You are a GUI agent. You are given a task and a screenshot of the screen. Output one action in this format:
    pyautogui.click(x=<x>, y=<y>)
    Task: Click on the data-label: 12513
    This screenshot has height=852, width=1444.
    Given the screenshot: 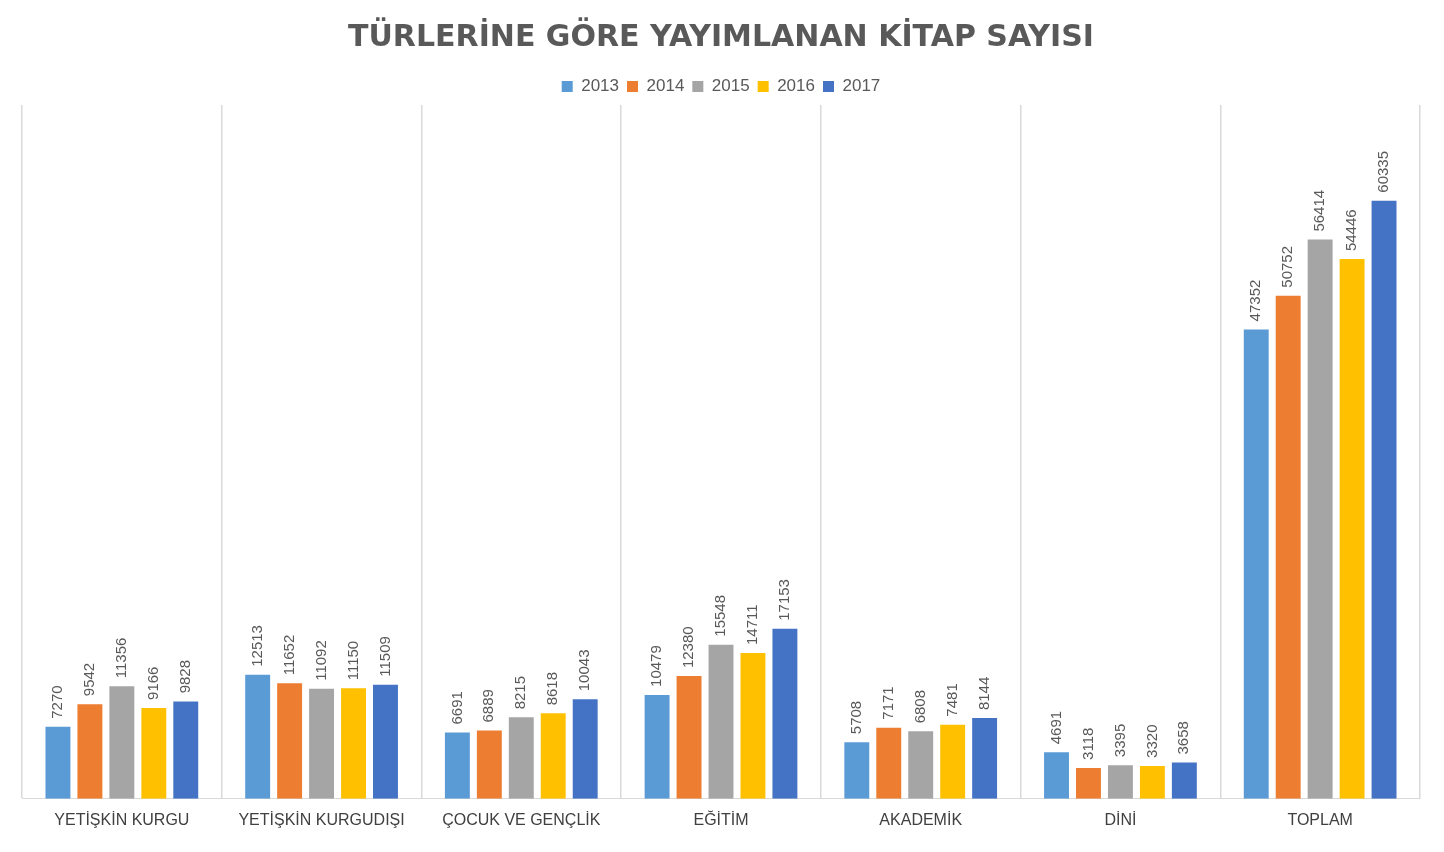 What is the action you would take?
    pyautogui.click(x=256, y=646)
    